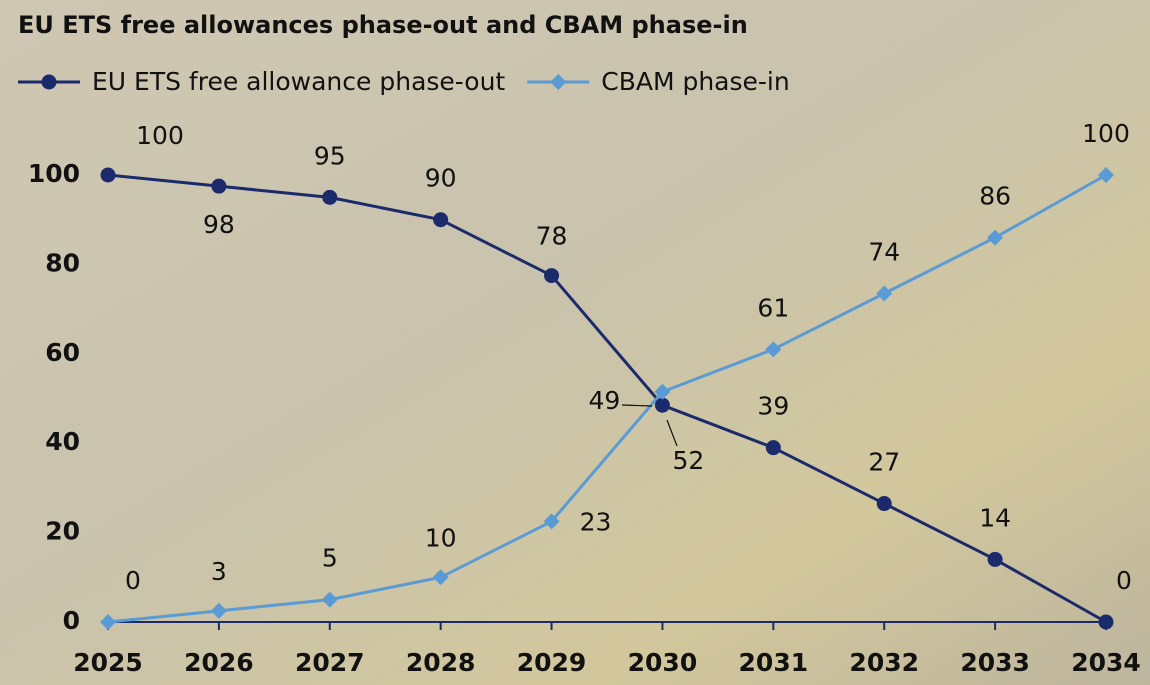  I want to click on data-label: 95, so click(330, 155).